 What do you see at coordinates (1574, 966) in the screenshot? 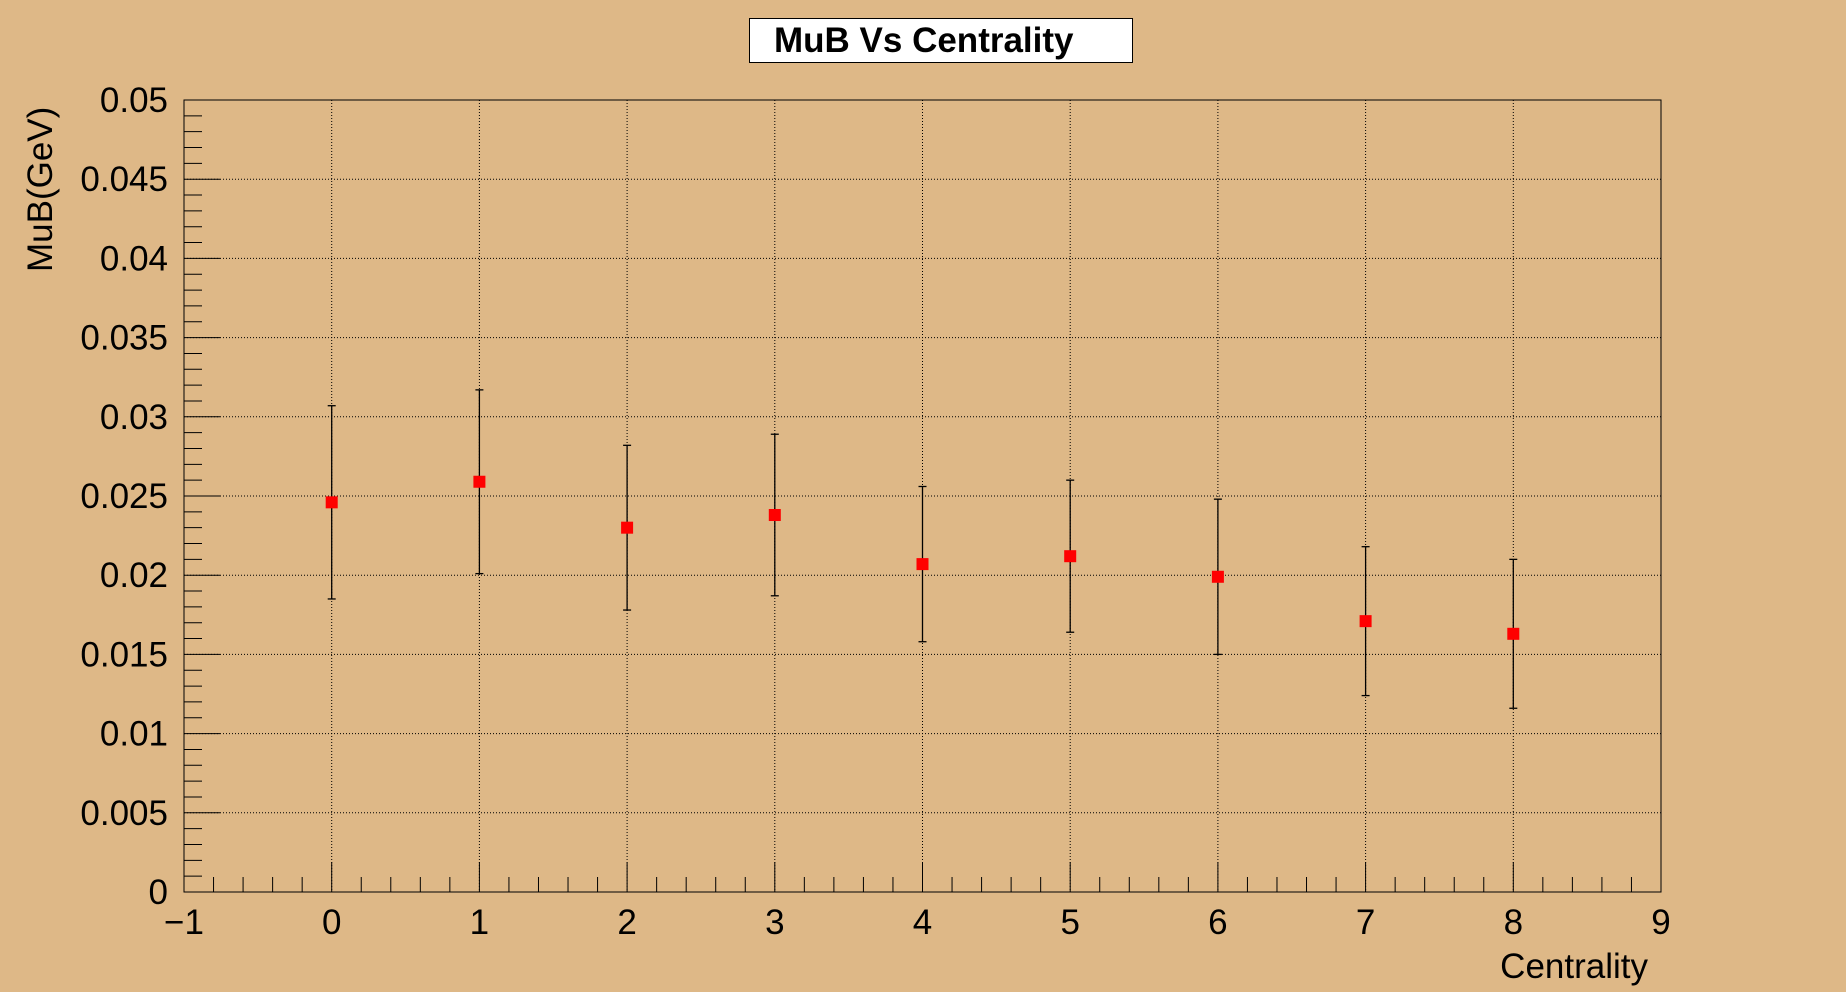
I see `x-axis-label: Centrality` at bounding box center [1574, 966].